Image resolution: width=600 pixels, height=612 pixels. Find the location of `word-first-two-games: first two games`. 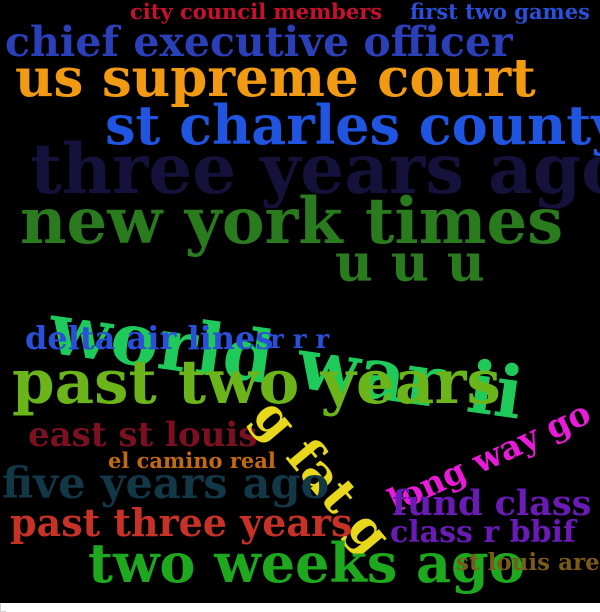

word-first-two-games: first two games is located at coordinates (500, 12).